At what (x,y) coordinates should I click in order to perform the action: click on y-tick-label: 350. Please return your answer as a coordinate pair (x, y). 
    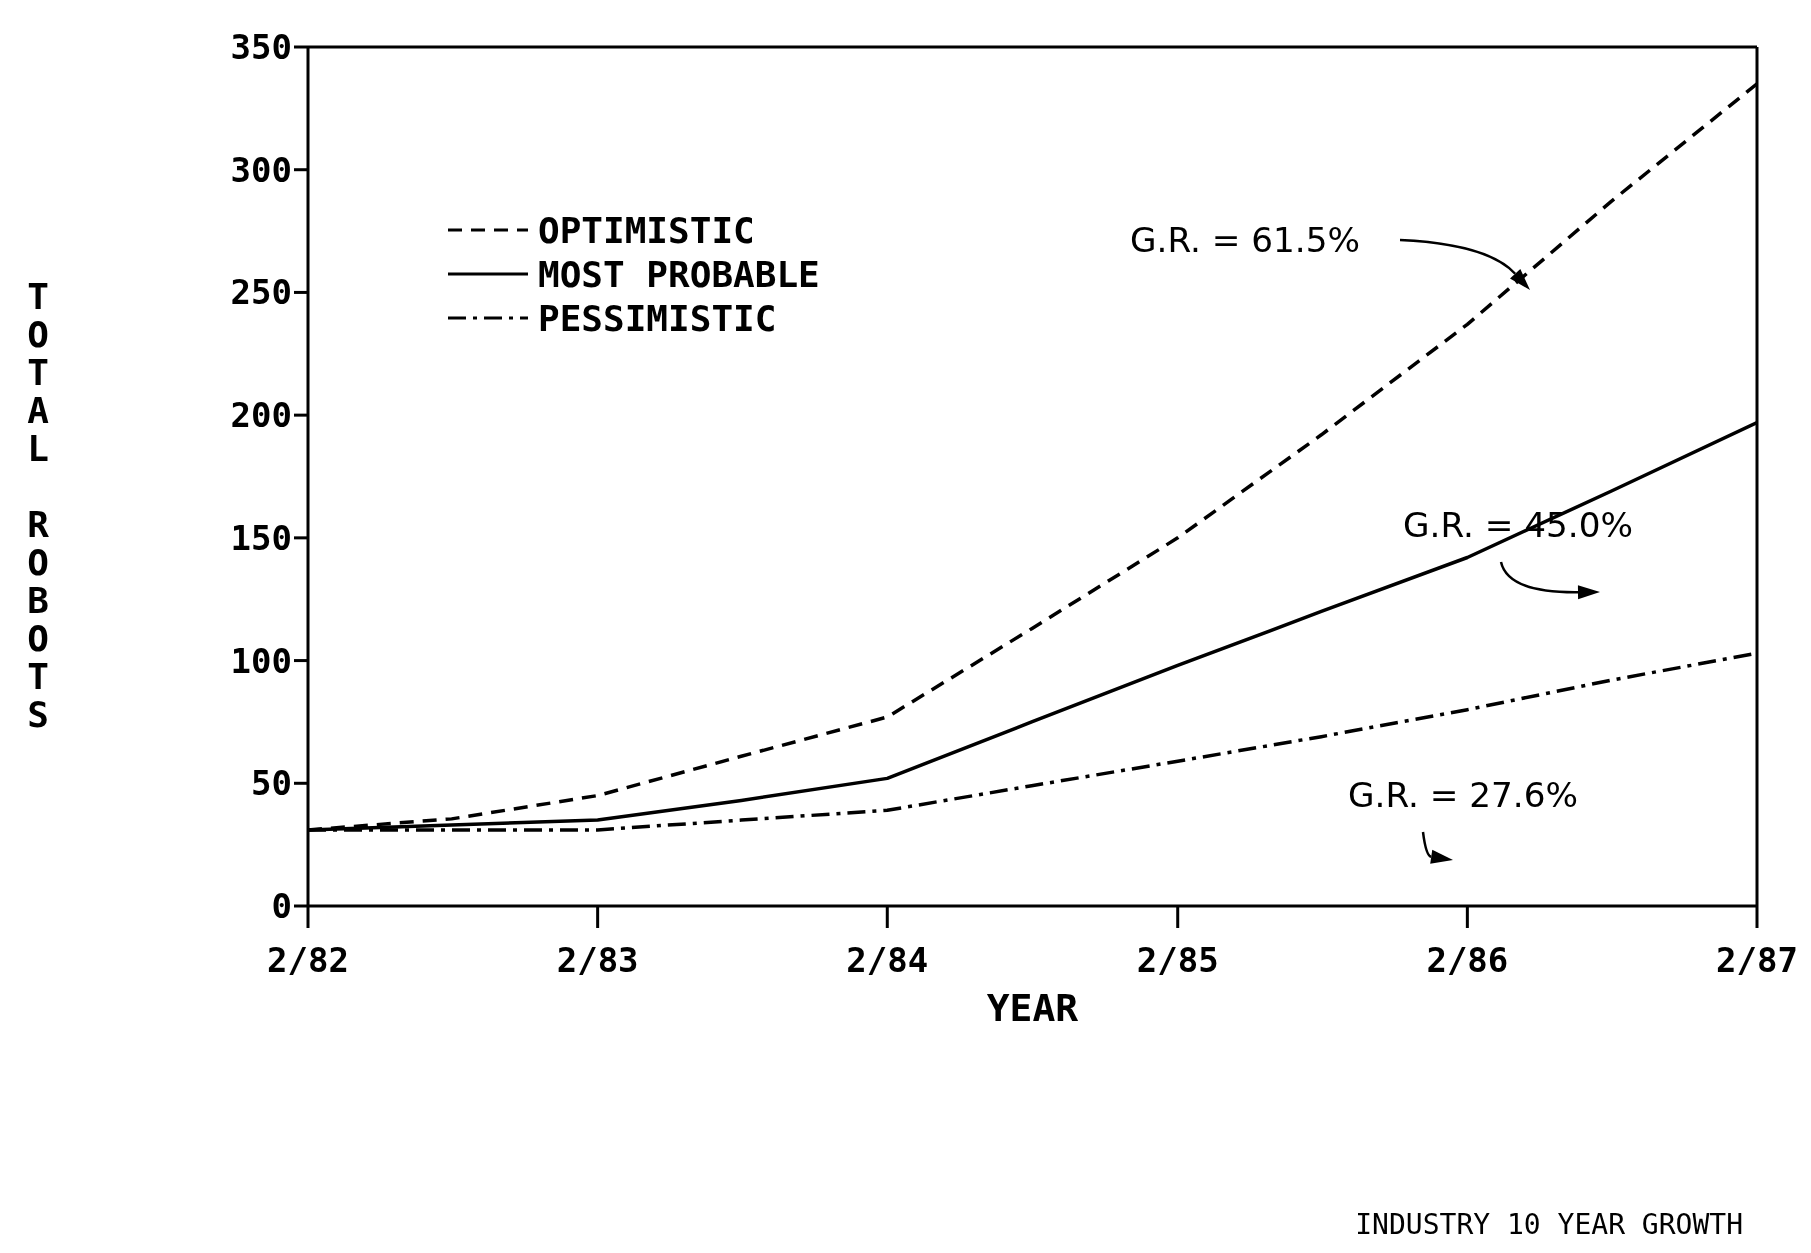
    Looking at the image, I should click on (261, 47).